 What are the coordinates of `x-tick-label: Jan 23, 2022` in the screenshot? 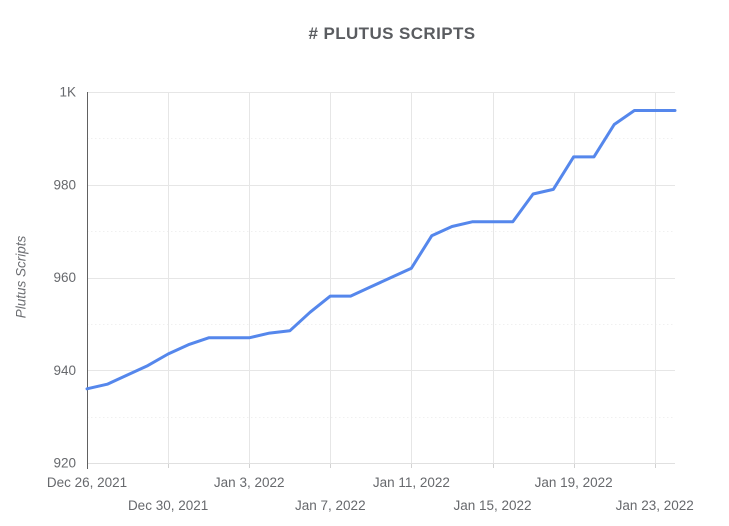 It's located at (655, 505).